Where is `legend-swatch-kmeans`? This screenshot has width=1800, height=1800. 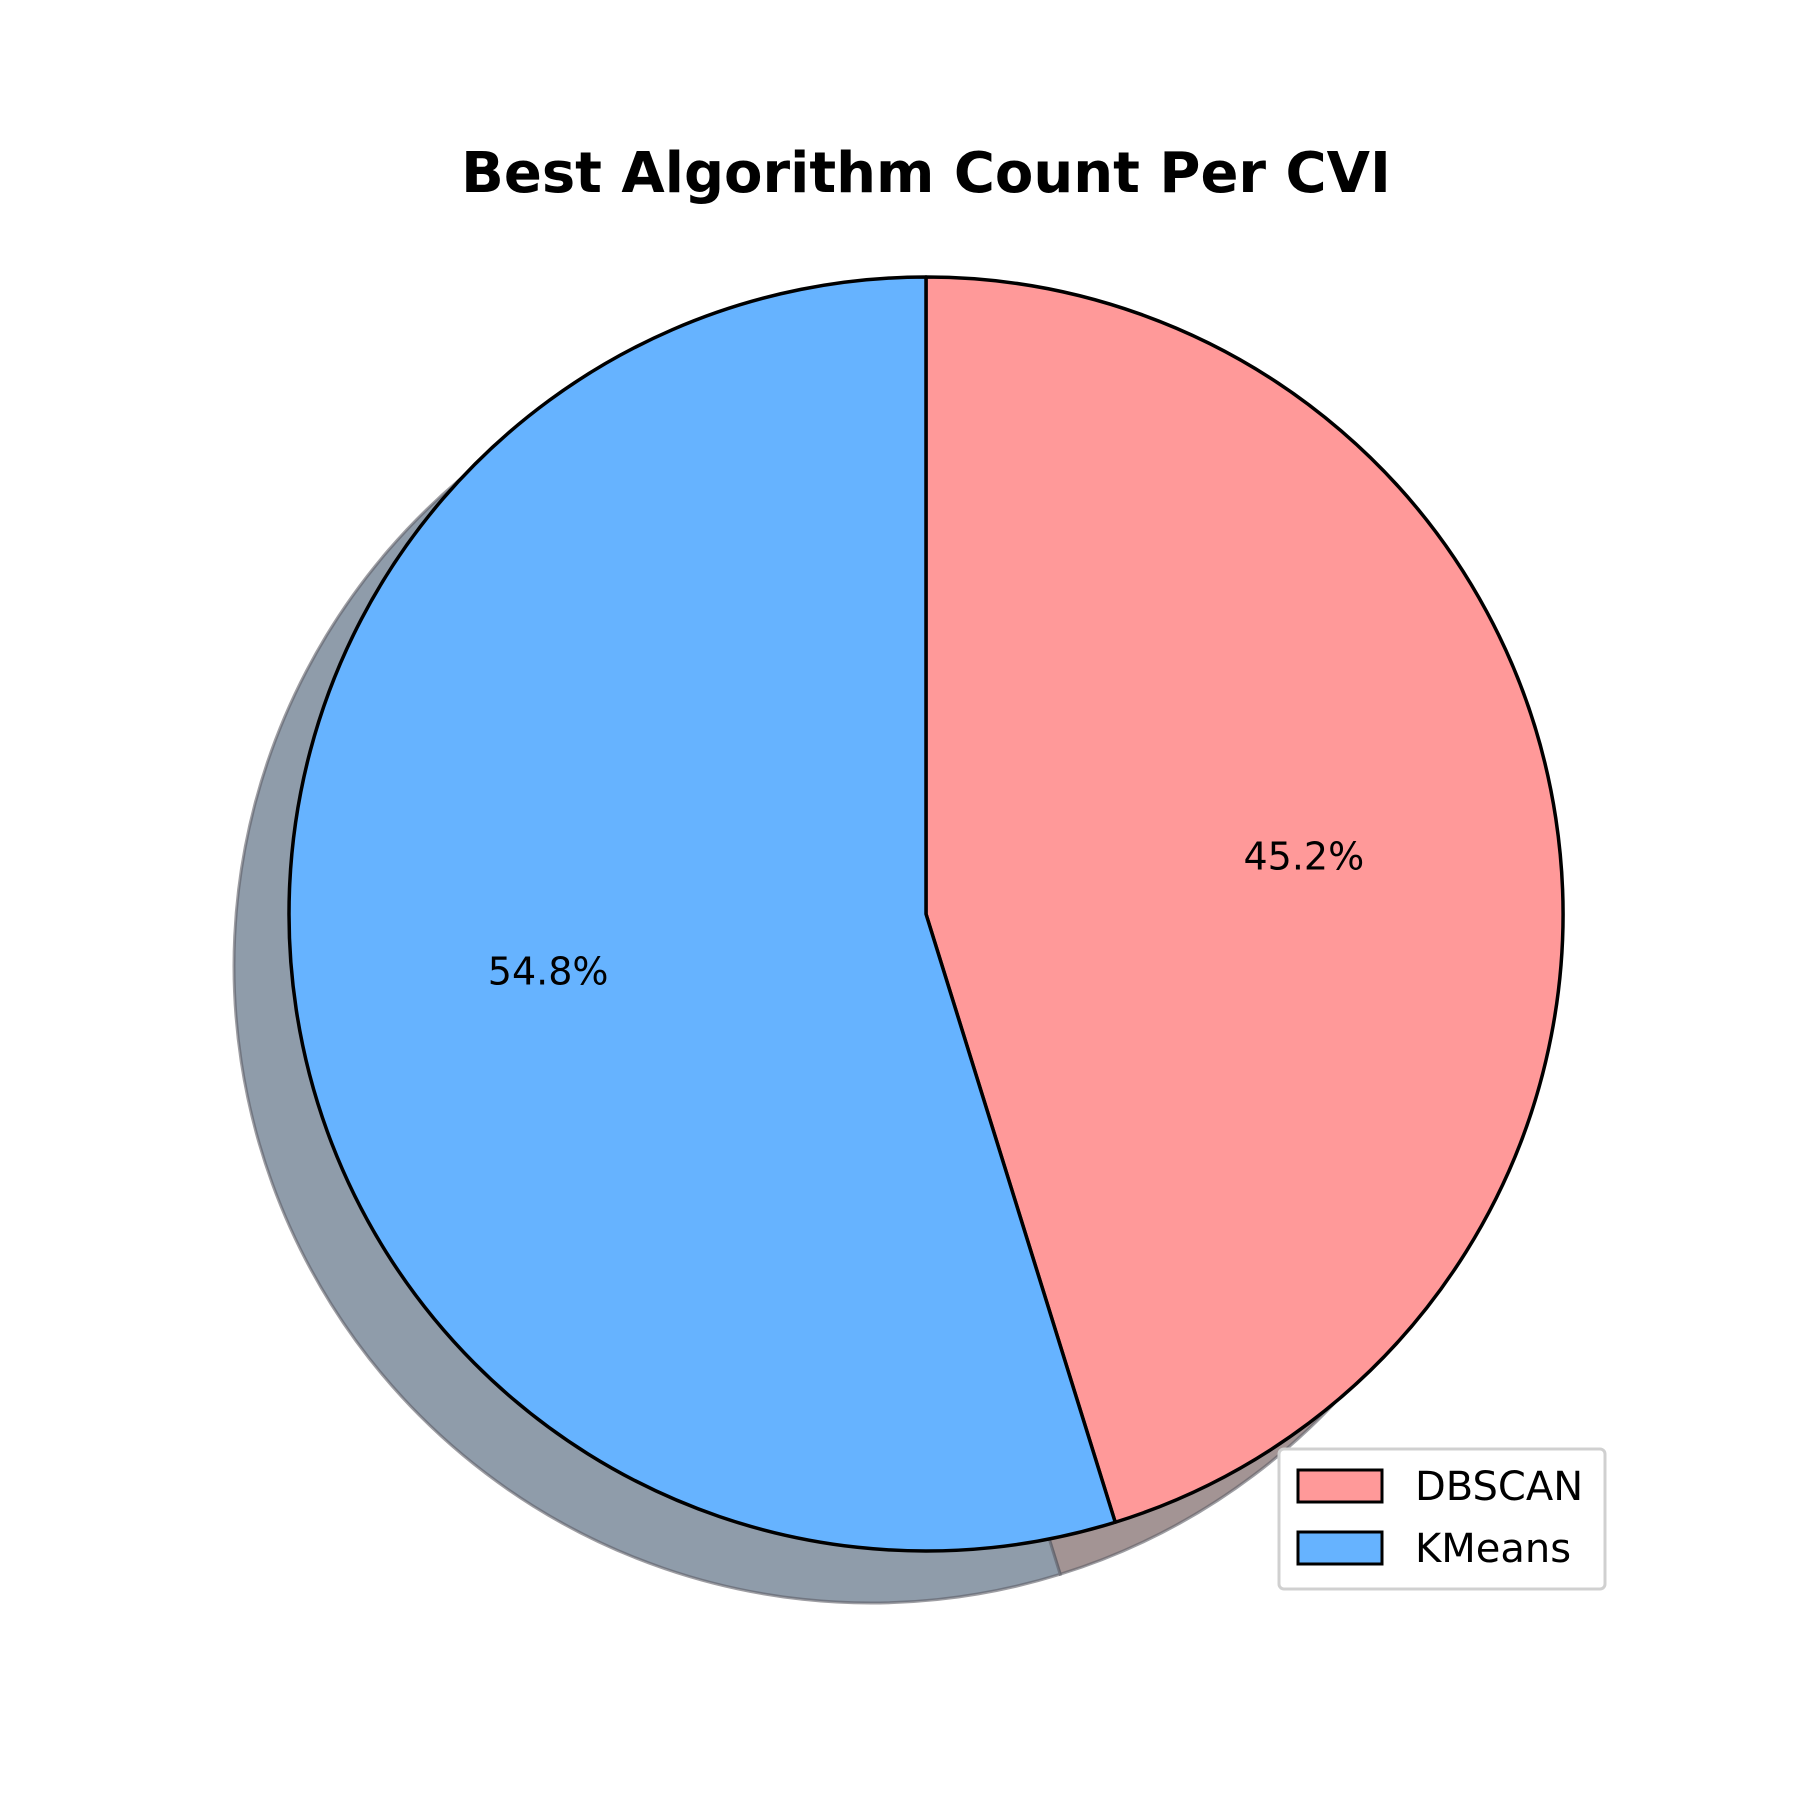
legend-swatch-kmeans is located at coordinates (1340, 1548).